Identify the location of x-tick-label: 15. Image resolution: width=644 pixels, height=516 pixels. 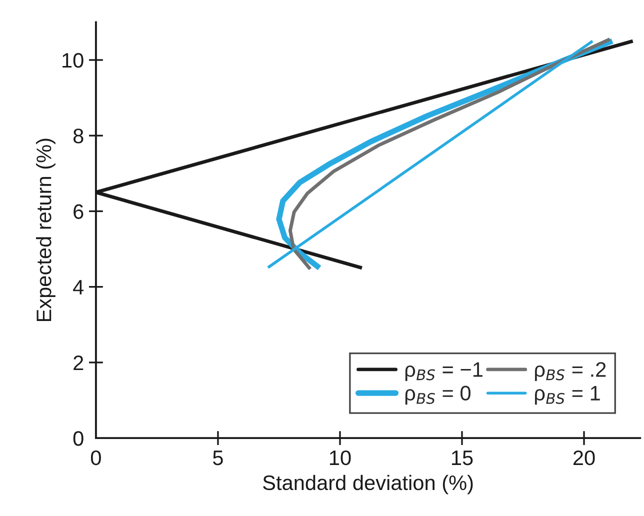
(462, 458).